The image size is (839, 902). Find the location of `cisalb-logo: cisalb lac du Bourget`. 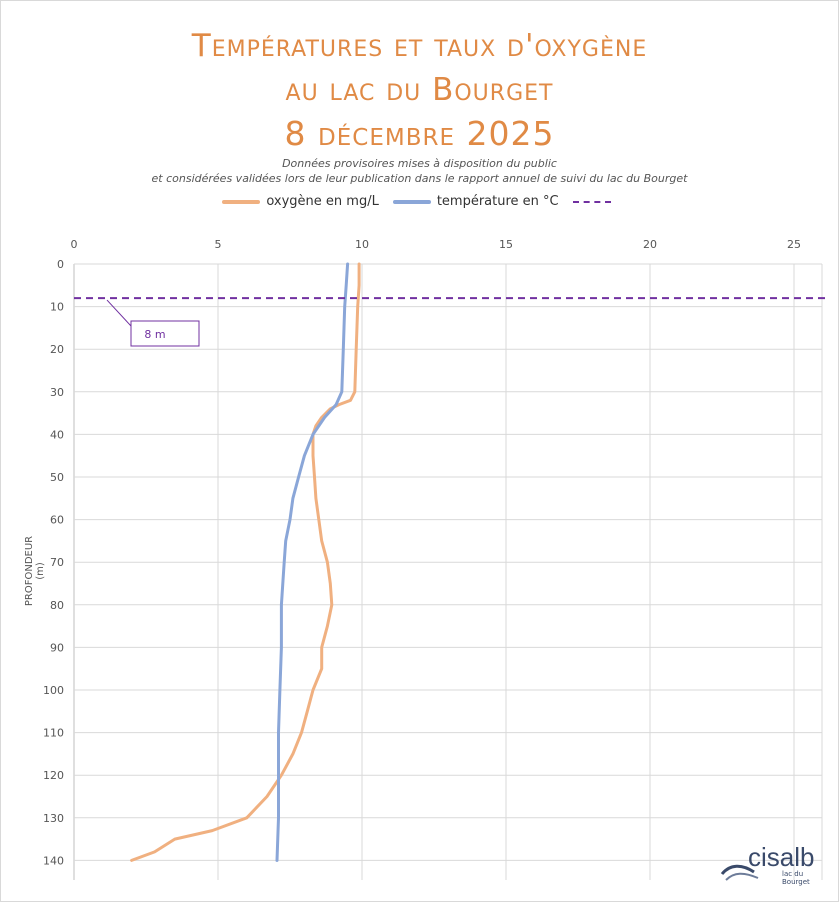

cisalb-logo: cisalb lac du Bourget is located at coordinates (775, 864).